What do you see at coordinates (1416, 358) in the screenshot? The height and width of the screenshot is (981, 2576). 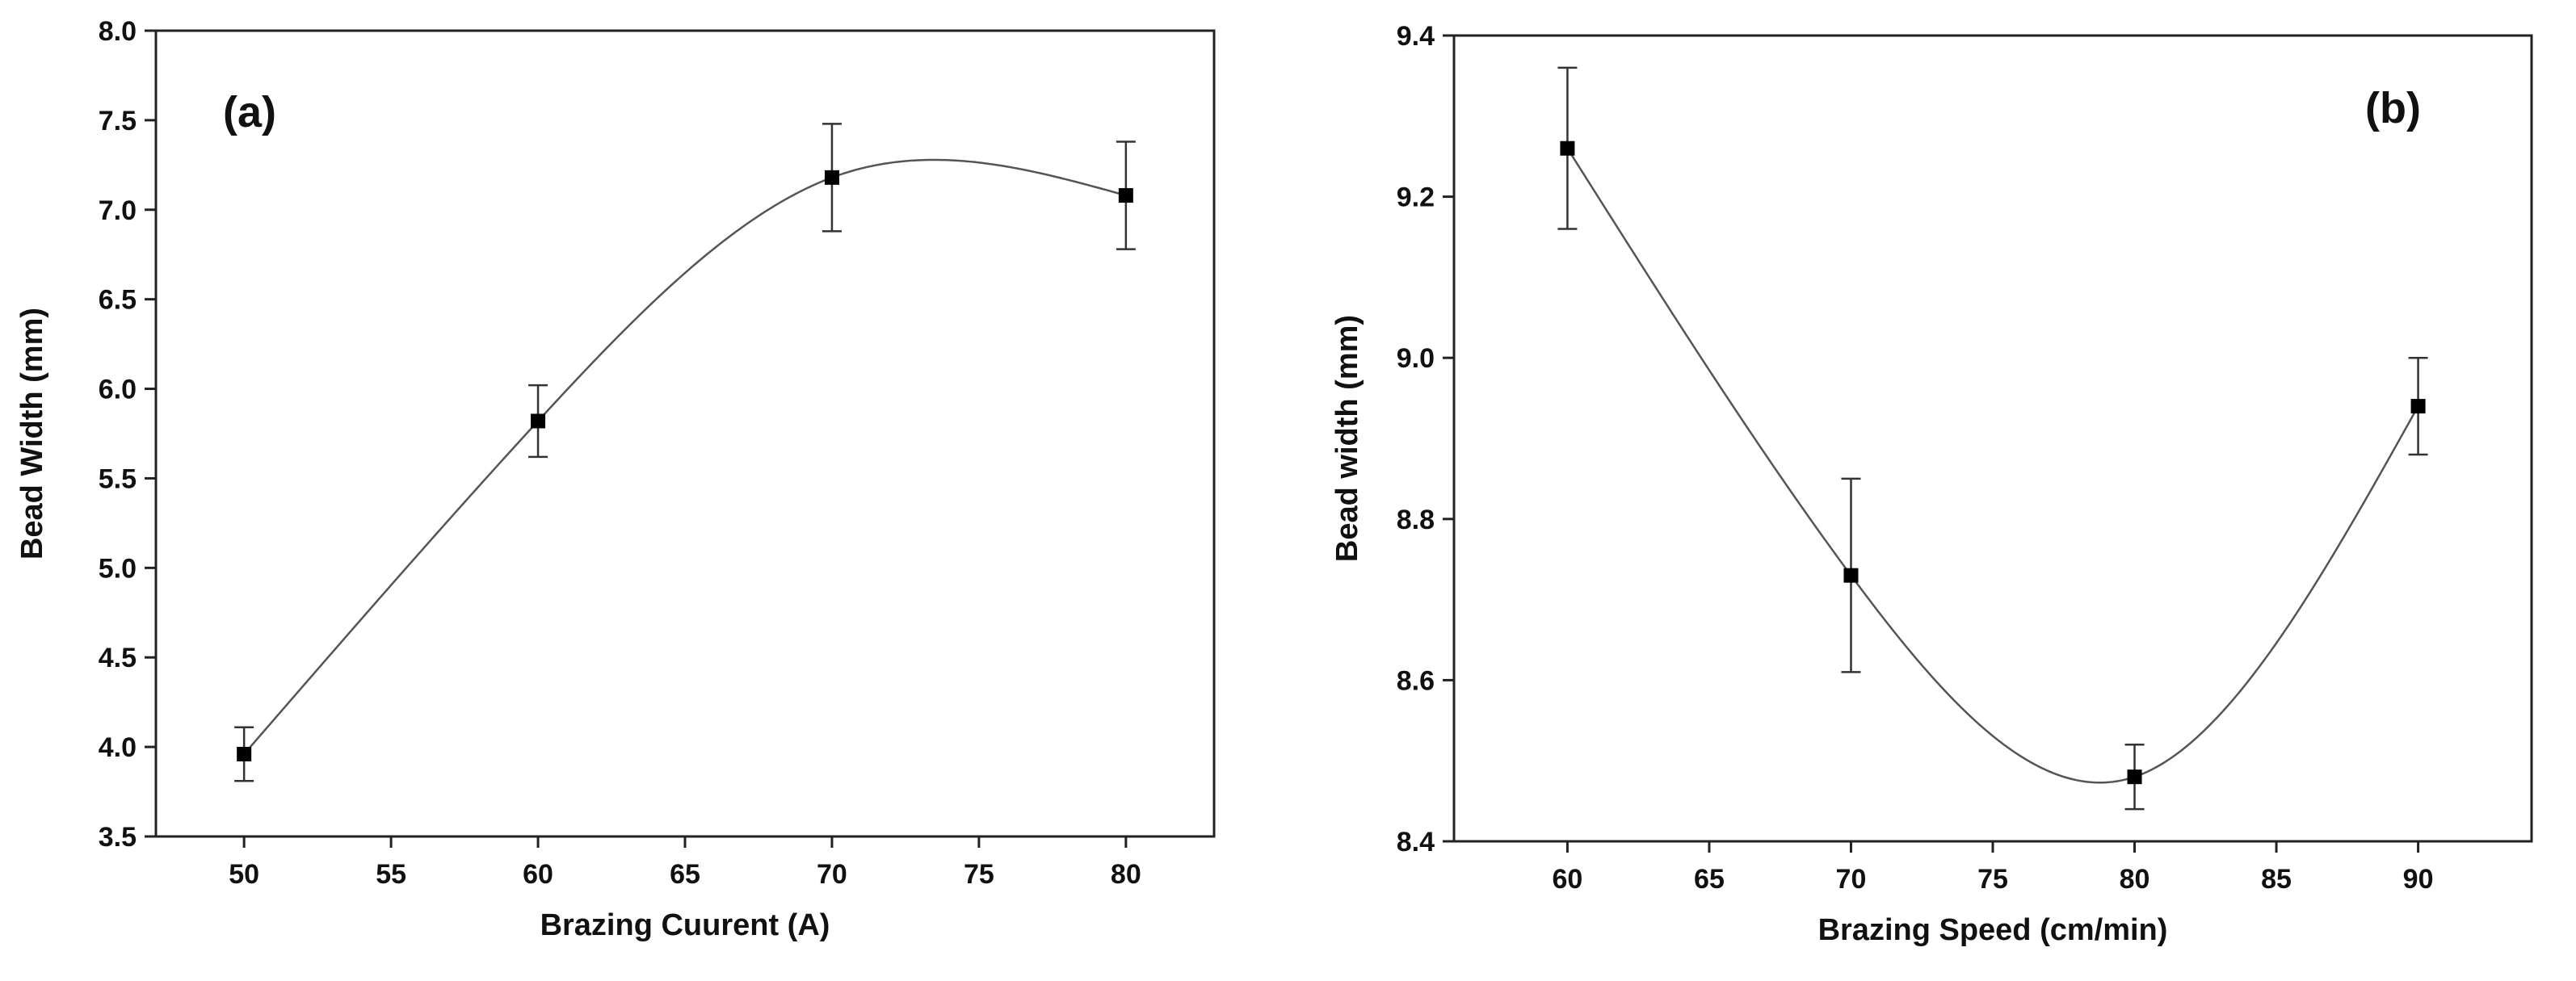 I see `y-tick-label: 9.0` at bounding box center [1416, 358].